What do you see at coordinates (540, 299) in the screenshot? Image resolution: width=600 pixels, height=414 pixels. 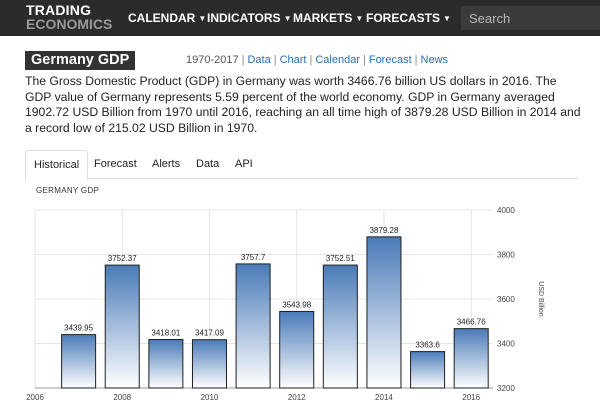 I see `y-axis-title: USD Billion` at bounding box center [540, 299].